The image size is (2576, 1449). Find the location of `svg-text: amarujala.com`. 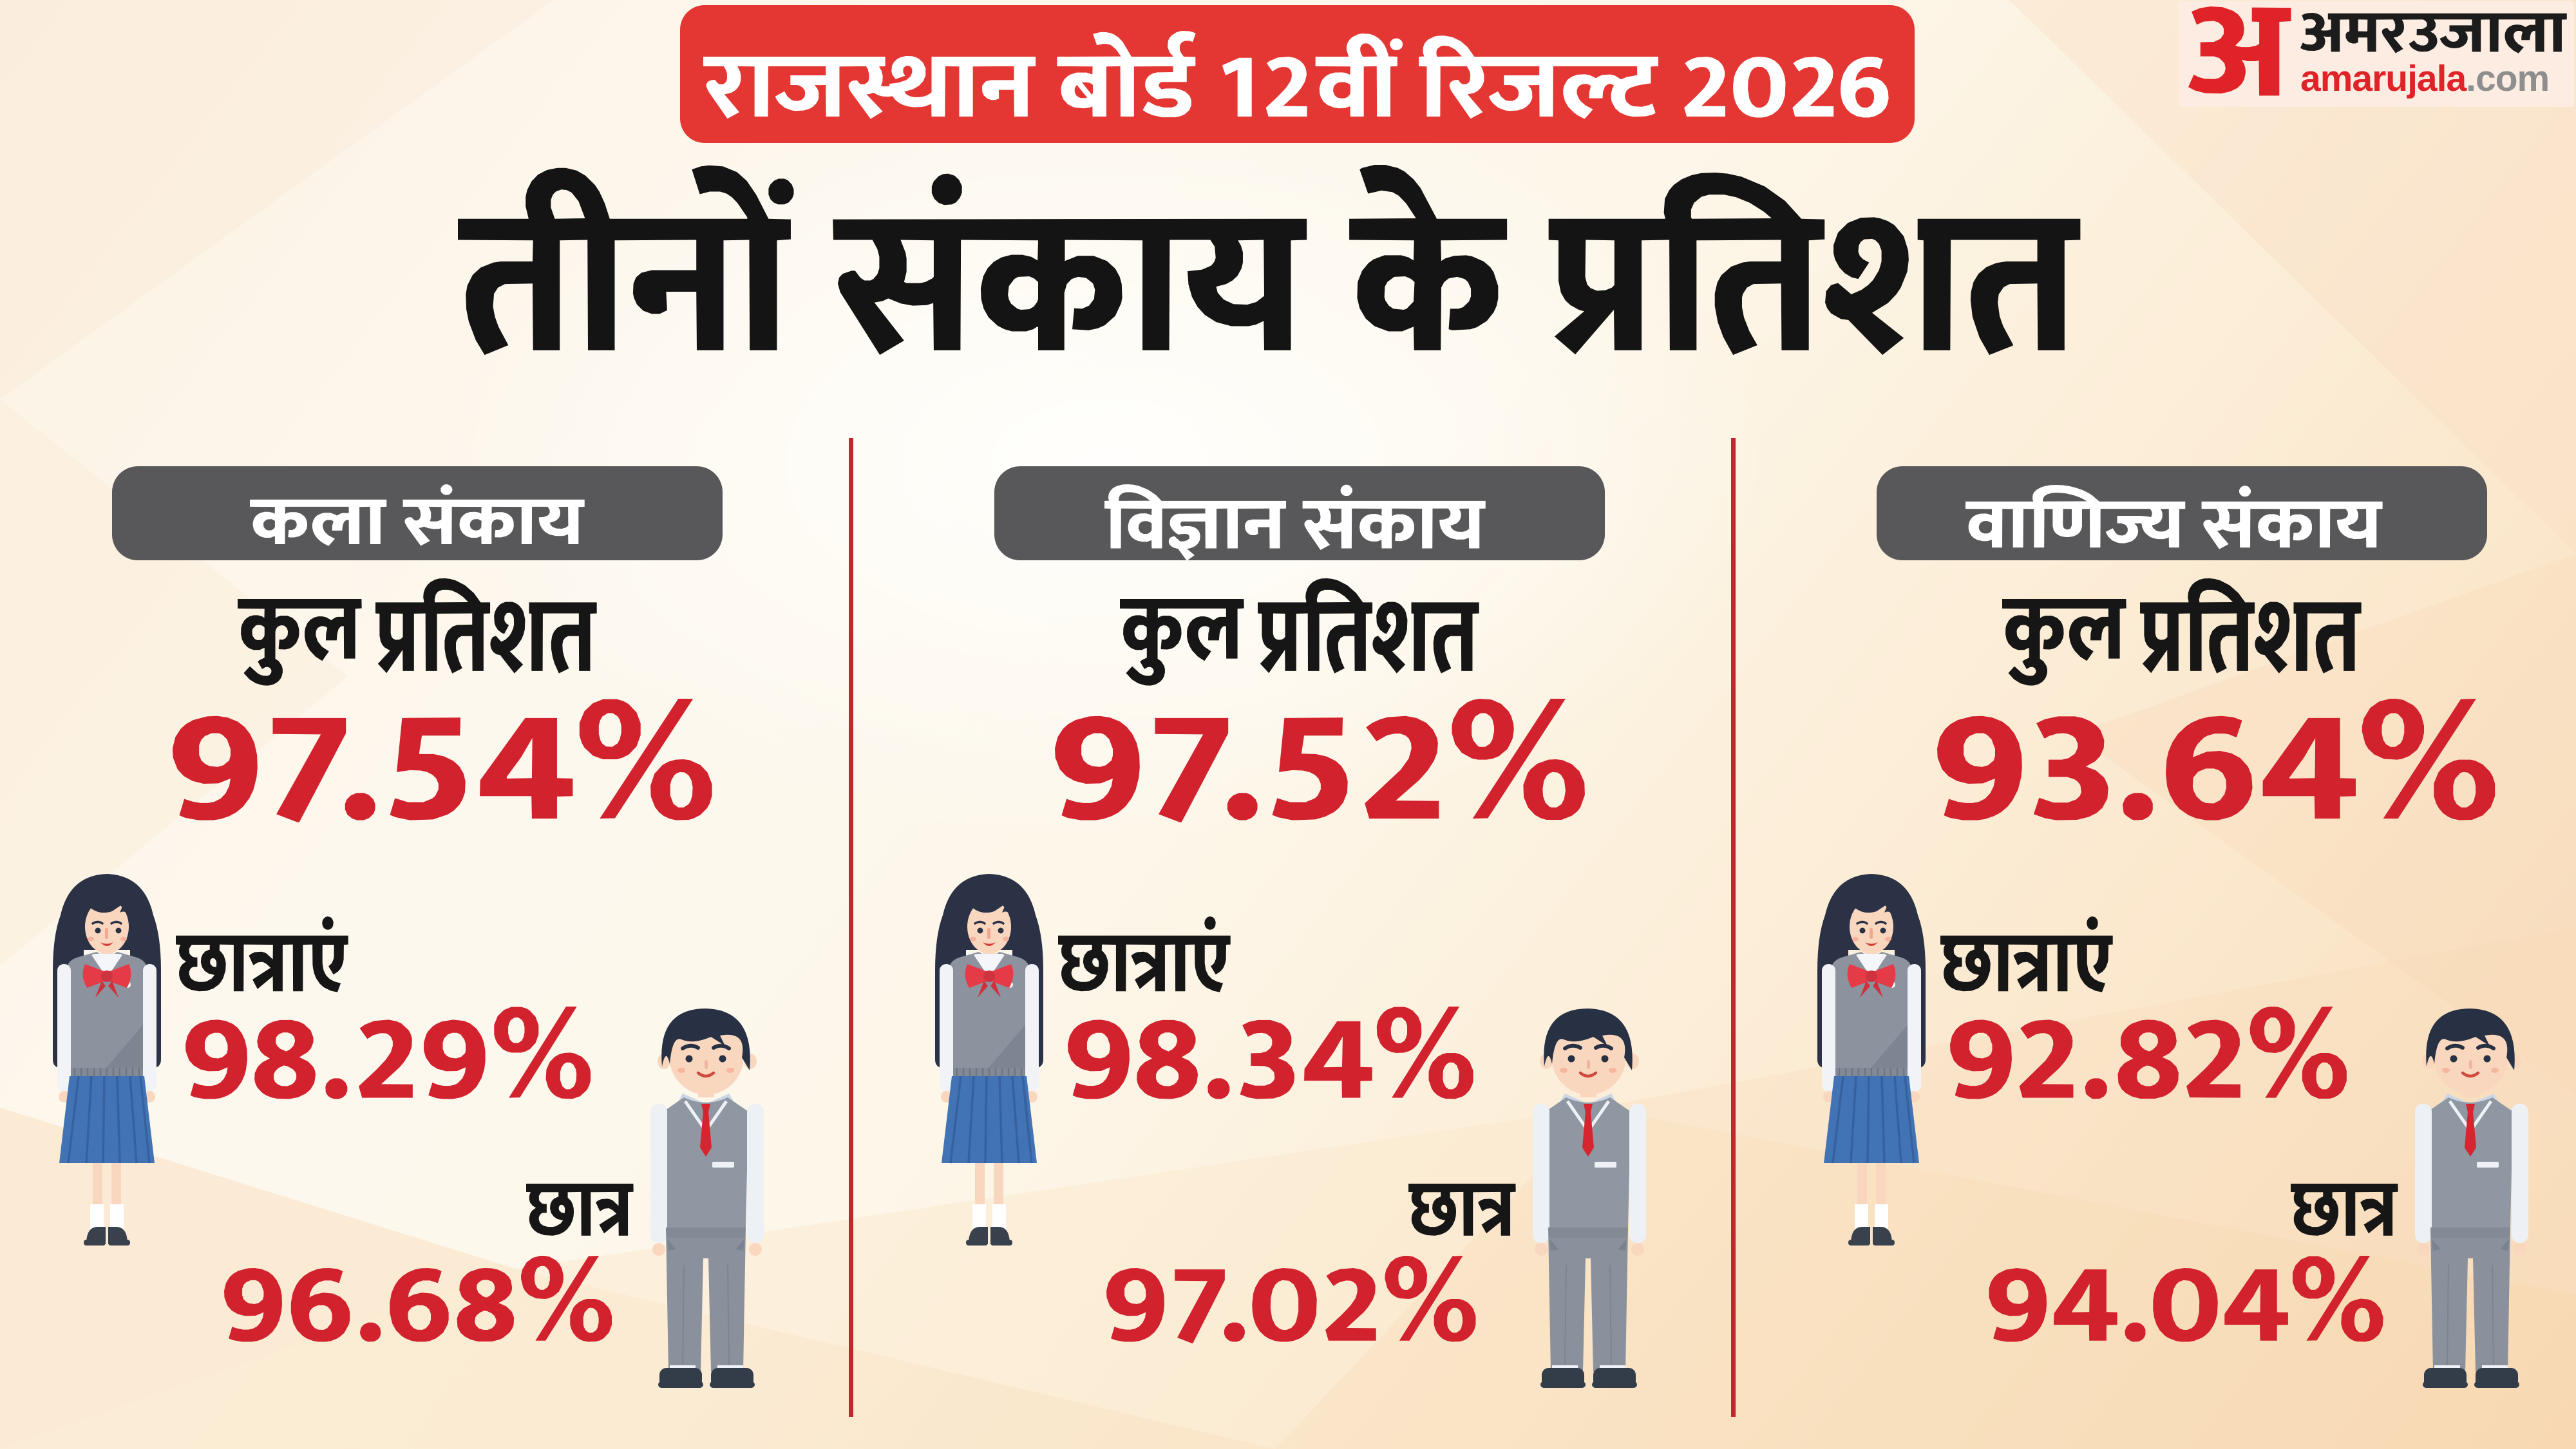

svg-text: amarujala.com is located at coordinates (2425, 78).